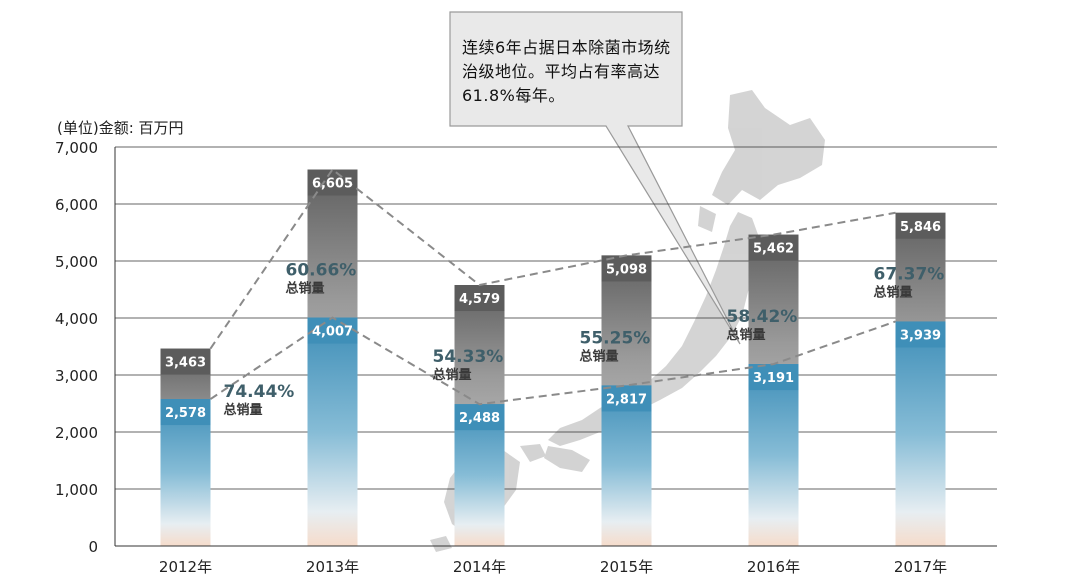 Image resolution: width=1080 pixels, height=582 pixels. Describe the element at coordinates (626, 567) in the screenshot. I see `x-tick-label: 2015年` at that location.